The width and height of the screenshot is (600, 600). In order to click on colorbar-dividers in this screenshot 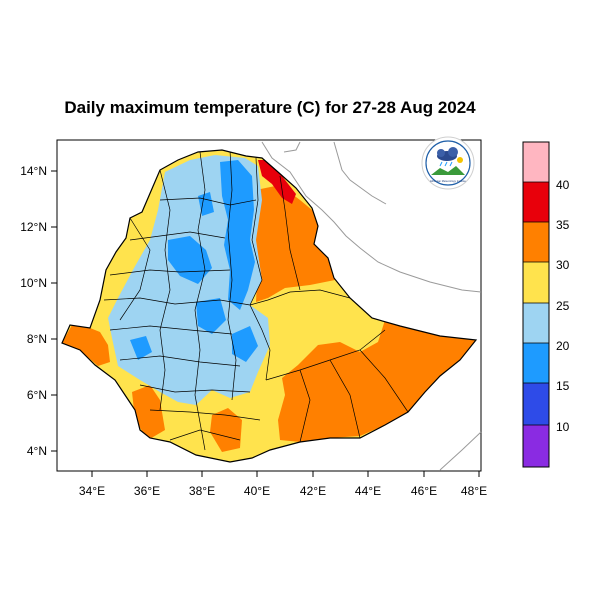, I will do `click(536, 303)`.